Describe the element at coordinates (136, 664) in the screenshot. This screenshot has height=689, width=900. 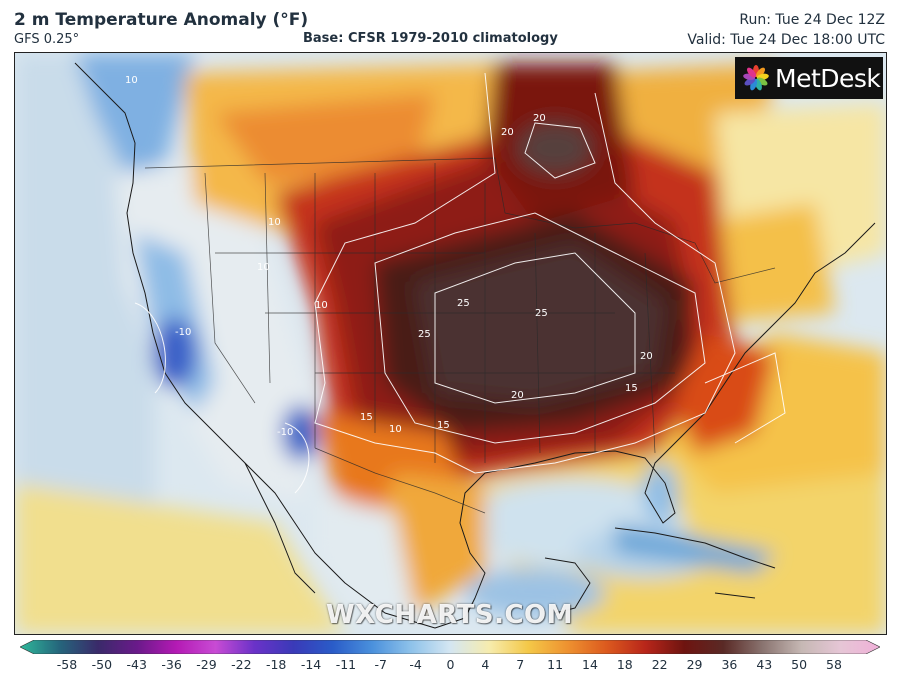
I see `colorbar-tick-label: -43` at that location.